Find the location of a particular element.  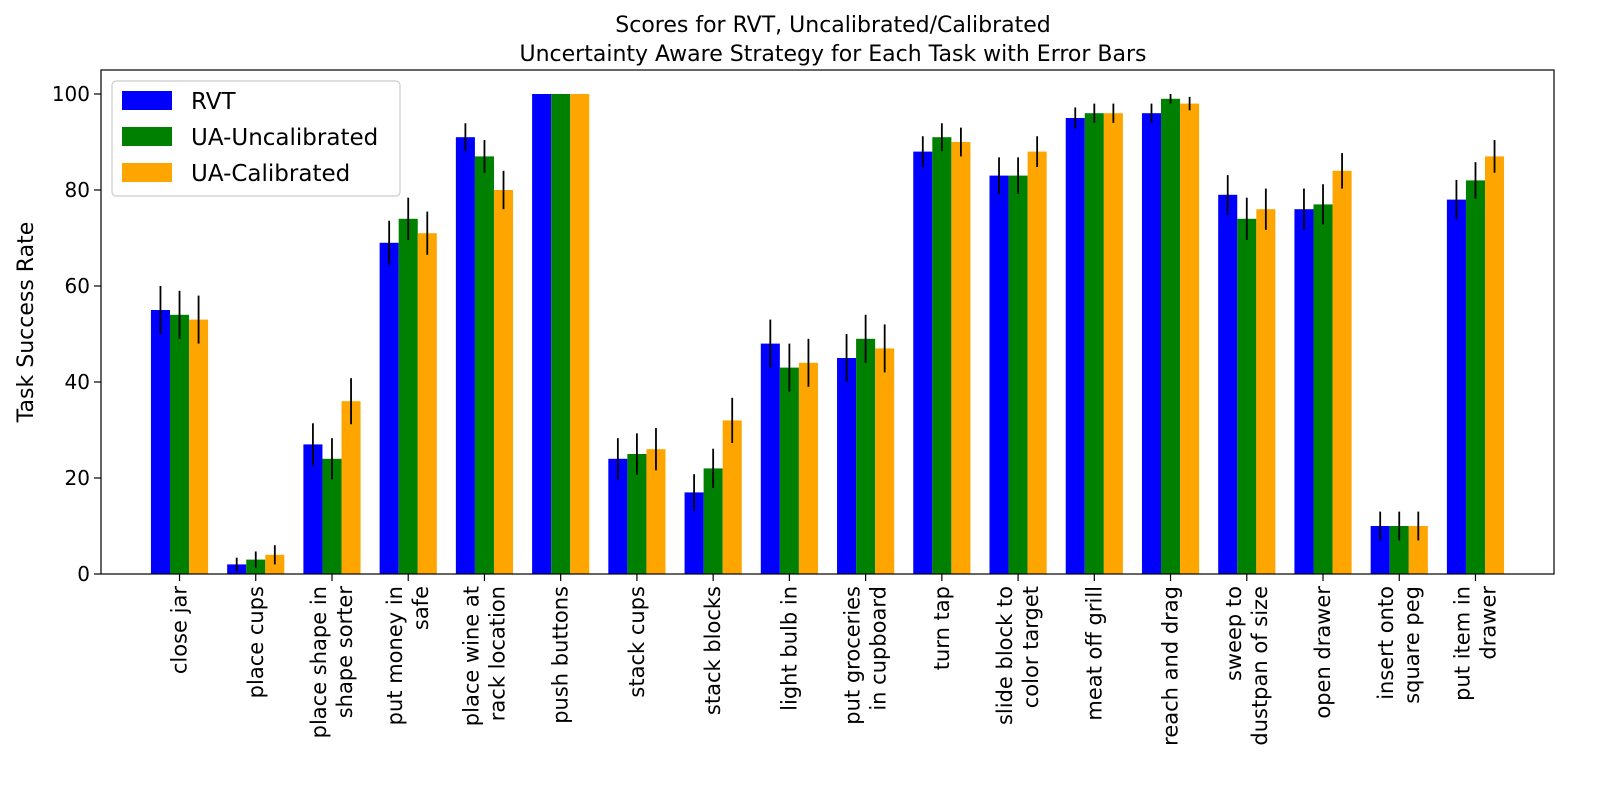

chart-title-line-1: Scores for RVT, Uncalibrated/Calibrated is located at coordinates (832, 25).